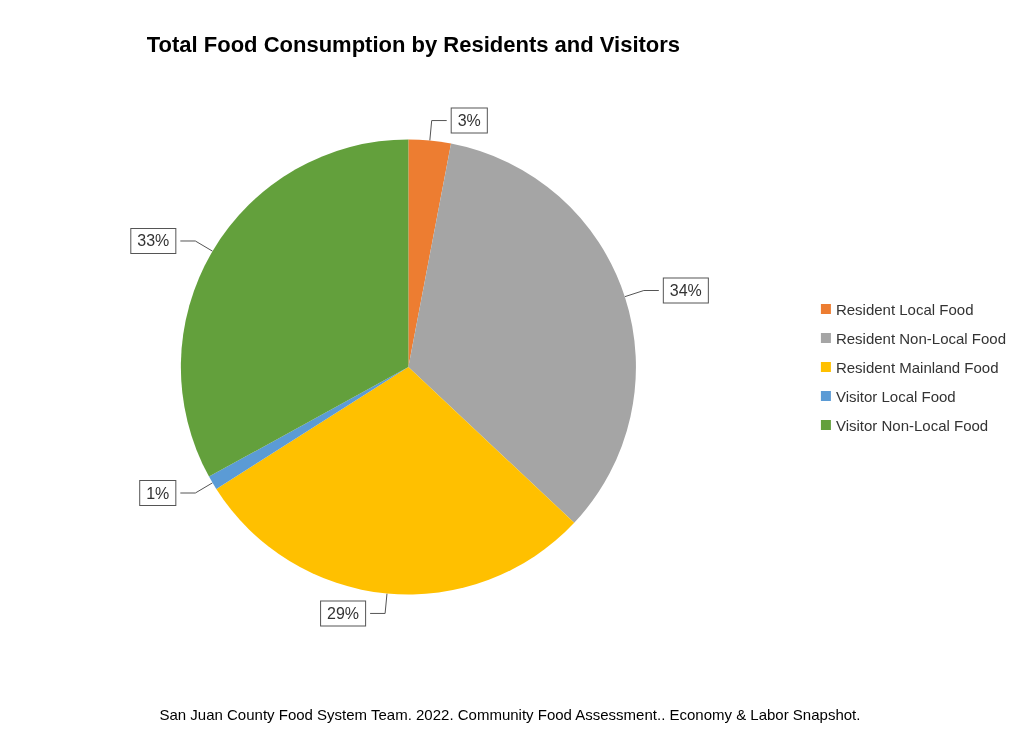 The height and width of the screenshot is (734, 1021). I want to click on legend-label: Resident Local Food, so click(904, 309).